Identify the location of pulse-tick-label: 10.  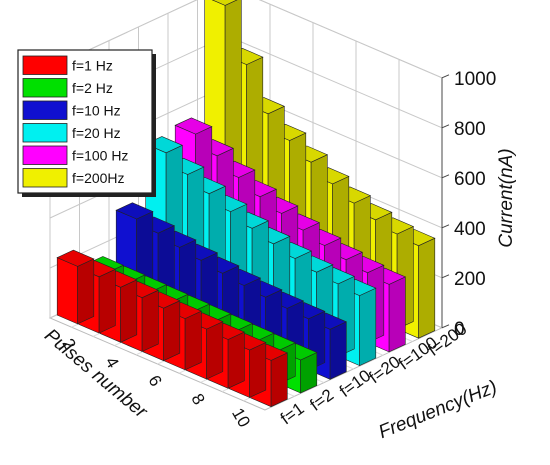
(241, 418).